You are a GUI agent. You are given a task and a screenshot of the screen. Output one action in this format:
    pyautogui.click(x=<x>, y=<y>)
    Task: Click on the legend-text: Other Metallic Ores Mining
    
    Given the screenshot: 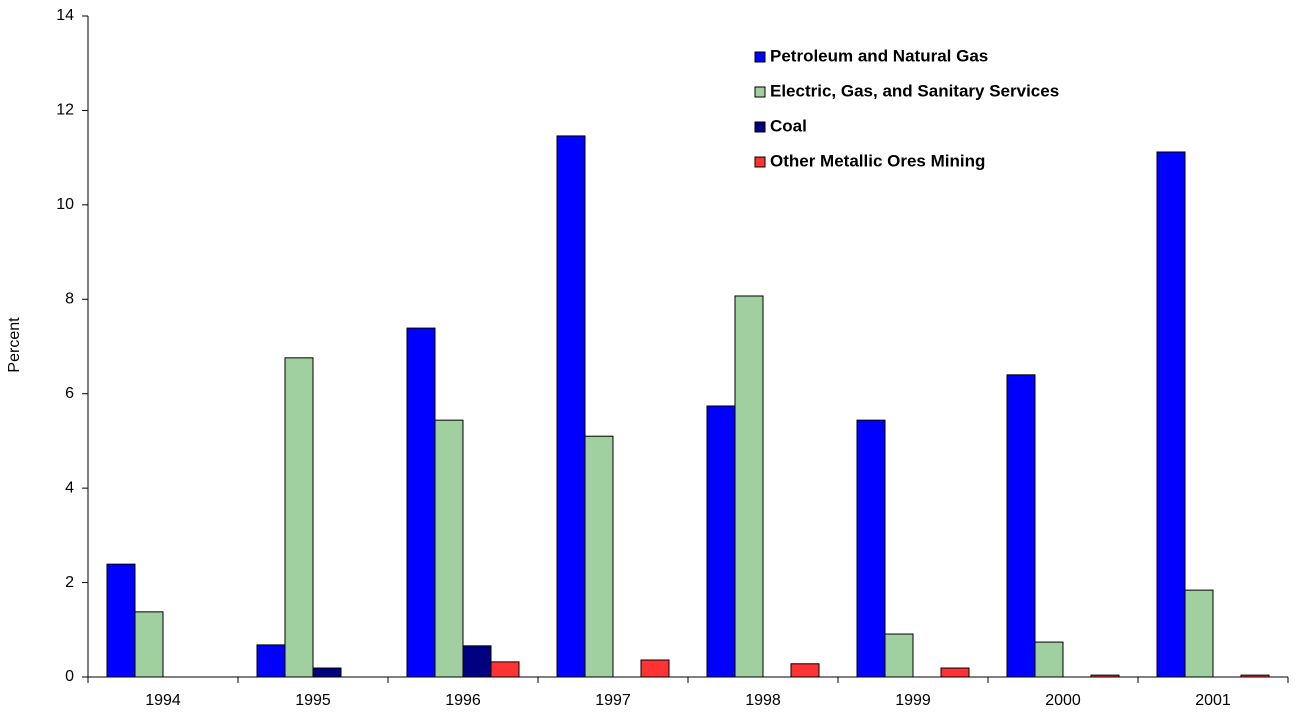 What is the action you would take?
    pyautogui.click(x=877, y=160)
    